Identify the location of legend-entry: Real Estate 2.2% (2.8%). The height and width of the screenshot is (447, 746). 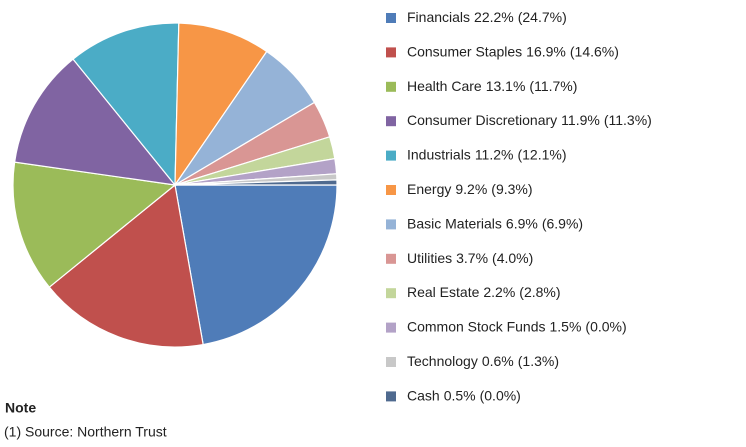
(484, 292).